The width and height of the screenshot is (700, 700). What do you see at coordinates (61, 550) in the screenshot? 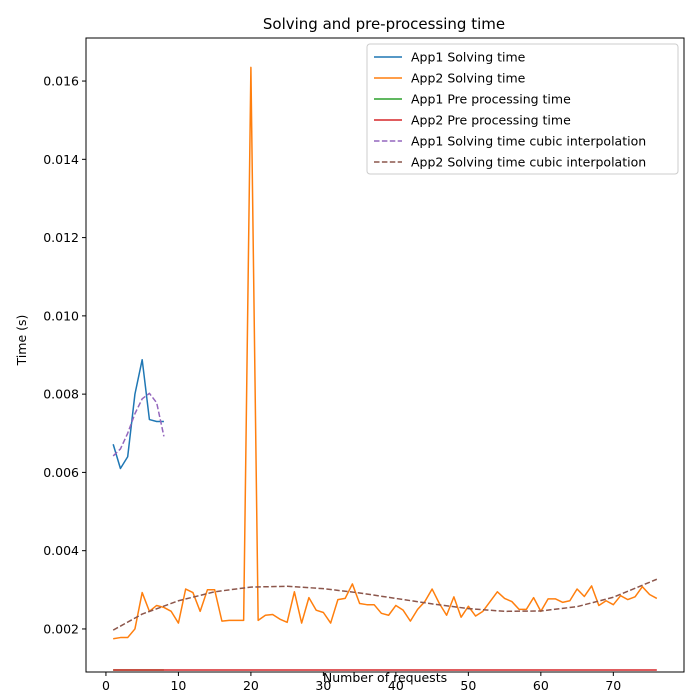
I see `y-tick-label: 0.004` at bounding box center [61, 550].